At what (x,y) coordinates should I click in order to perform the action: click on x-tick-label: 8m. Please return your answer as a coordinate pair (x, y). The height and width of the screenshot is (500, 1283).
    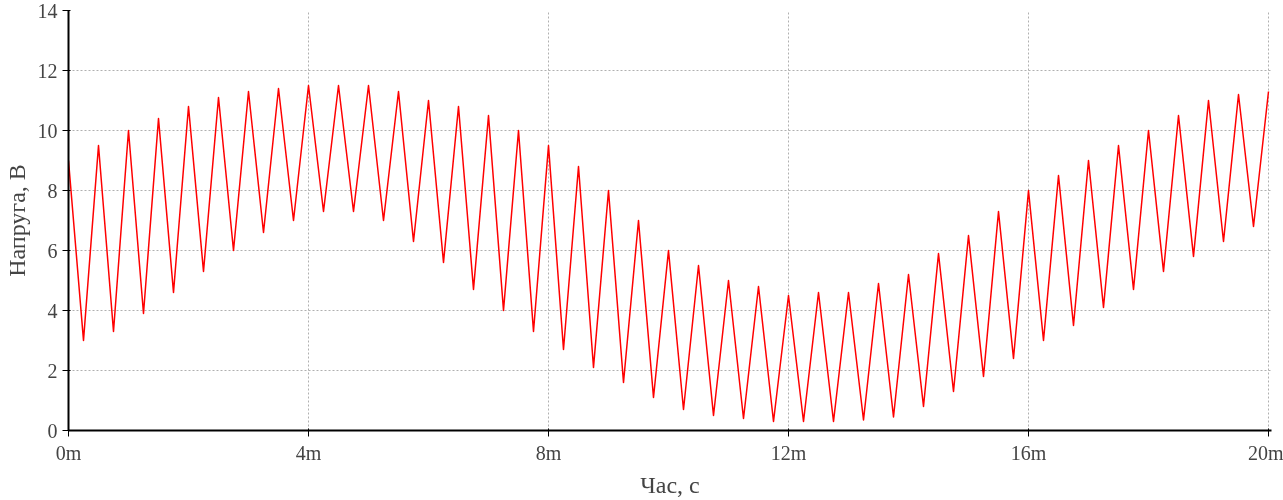
    Looking at the image, I should click on (548, 452).